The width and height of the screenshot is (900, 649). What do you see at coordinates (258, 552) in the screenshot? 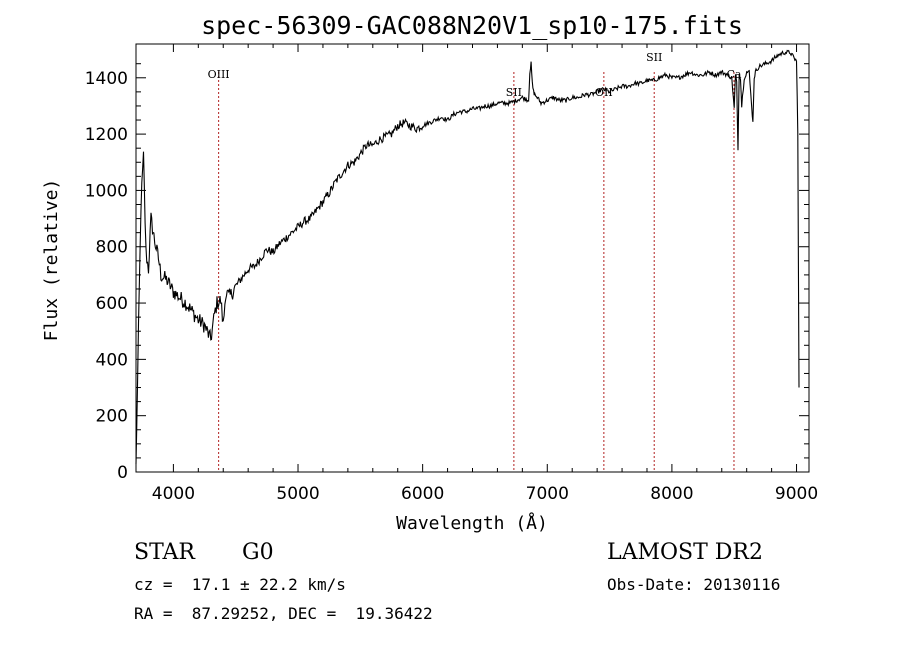
I see `object-subclass: G0` at bounding box center [258, 552].